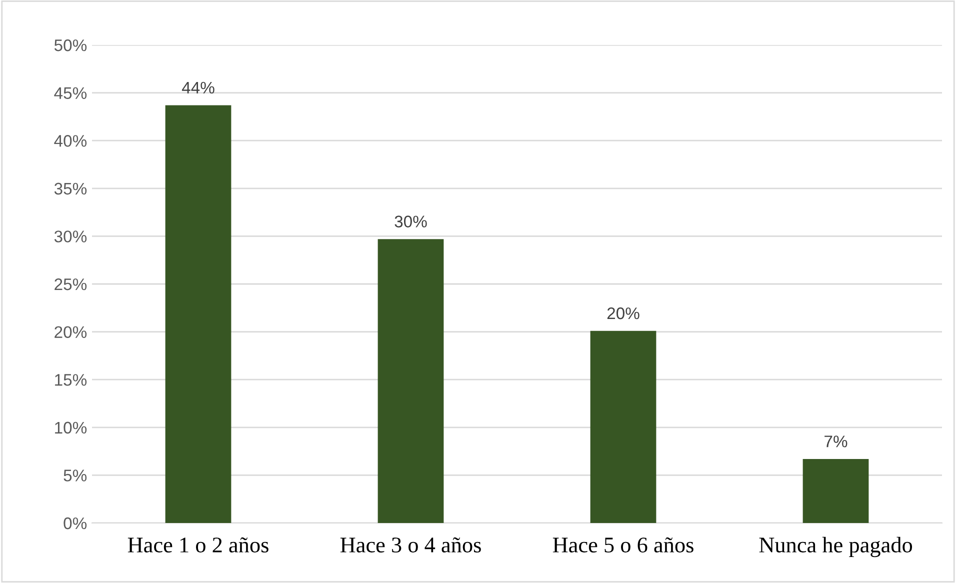  What do you see at coordinates (70, 188) in the screenshot?
I see `y-tick-label: 35%` at bounding box center [70, 188].